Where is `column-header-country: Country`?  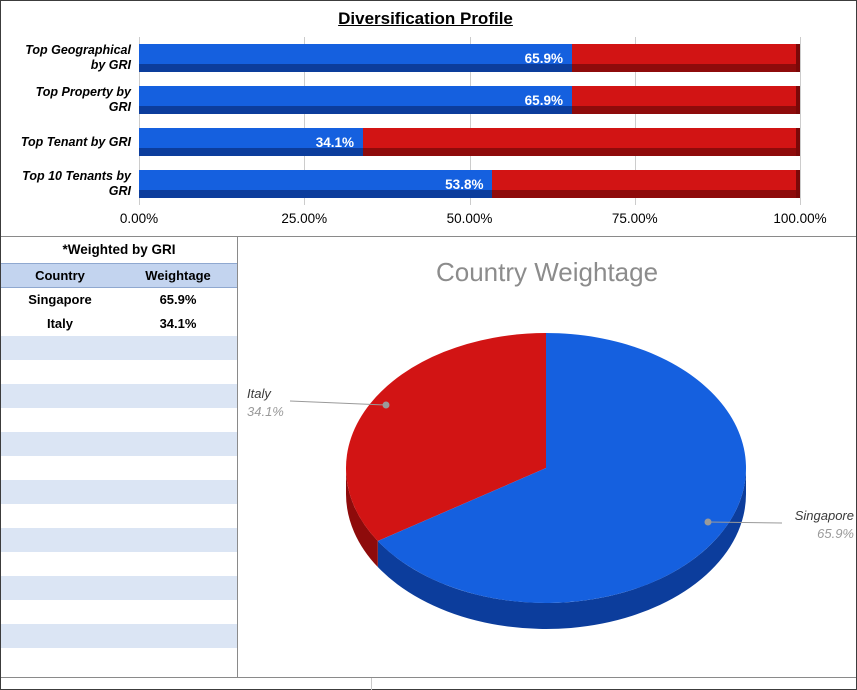
column-header-country: Country is located at coordinates (60, 275).